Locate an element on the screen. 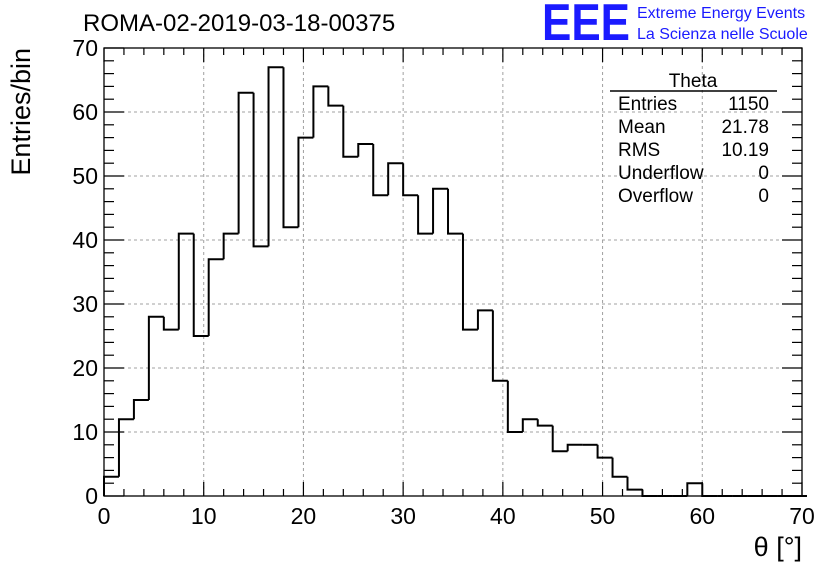  x-tick-label: 0 is located at coordinates (104, 516).